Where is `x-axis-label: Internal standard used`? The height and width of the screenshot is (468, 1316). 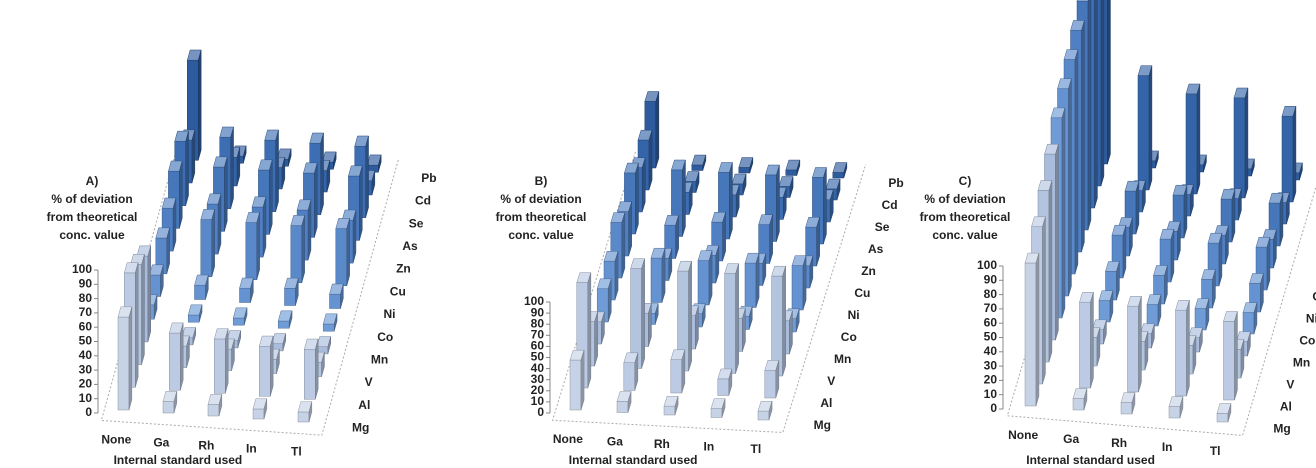
x-axis-label: Internal standard used is located at coordinates (1090, 460).